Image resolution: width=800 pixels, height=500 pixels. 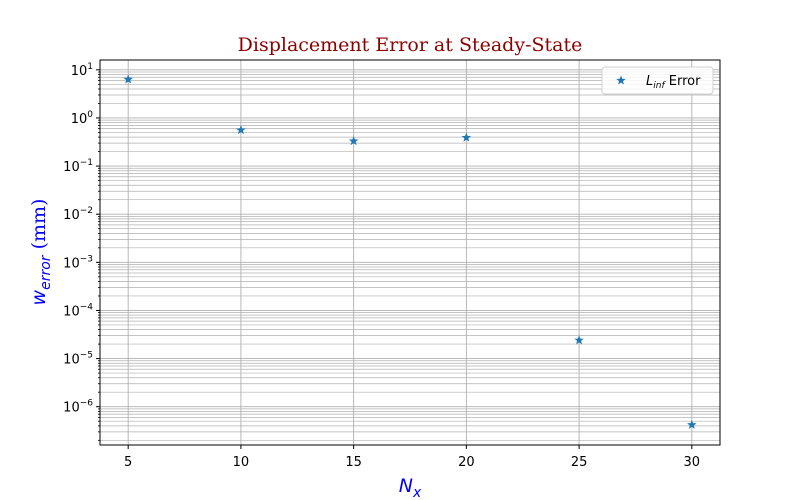 I want to click on y-tick-label: 10⁻¹, so click(x=78, y=166).